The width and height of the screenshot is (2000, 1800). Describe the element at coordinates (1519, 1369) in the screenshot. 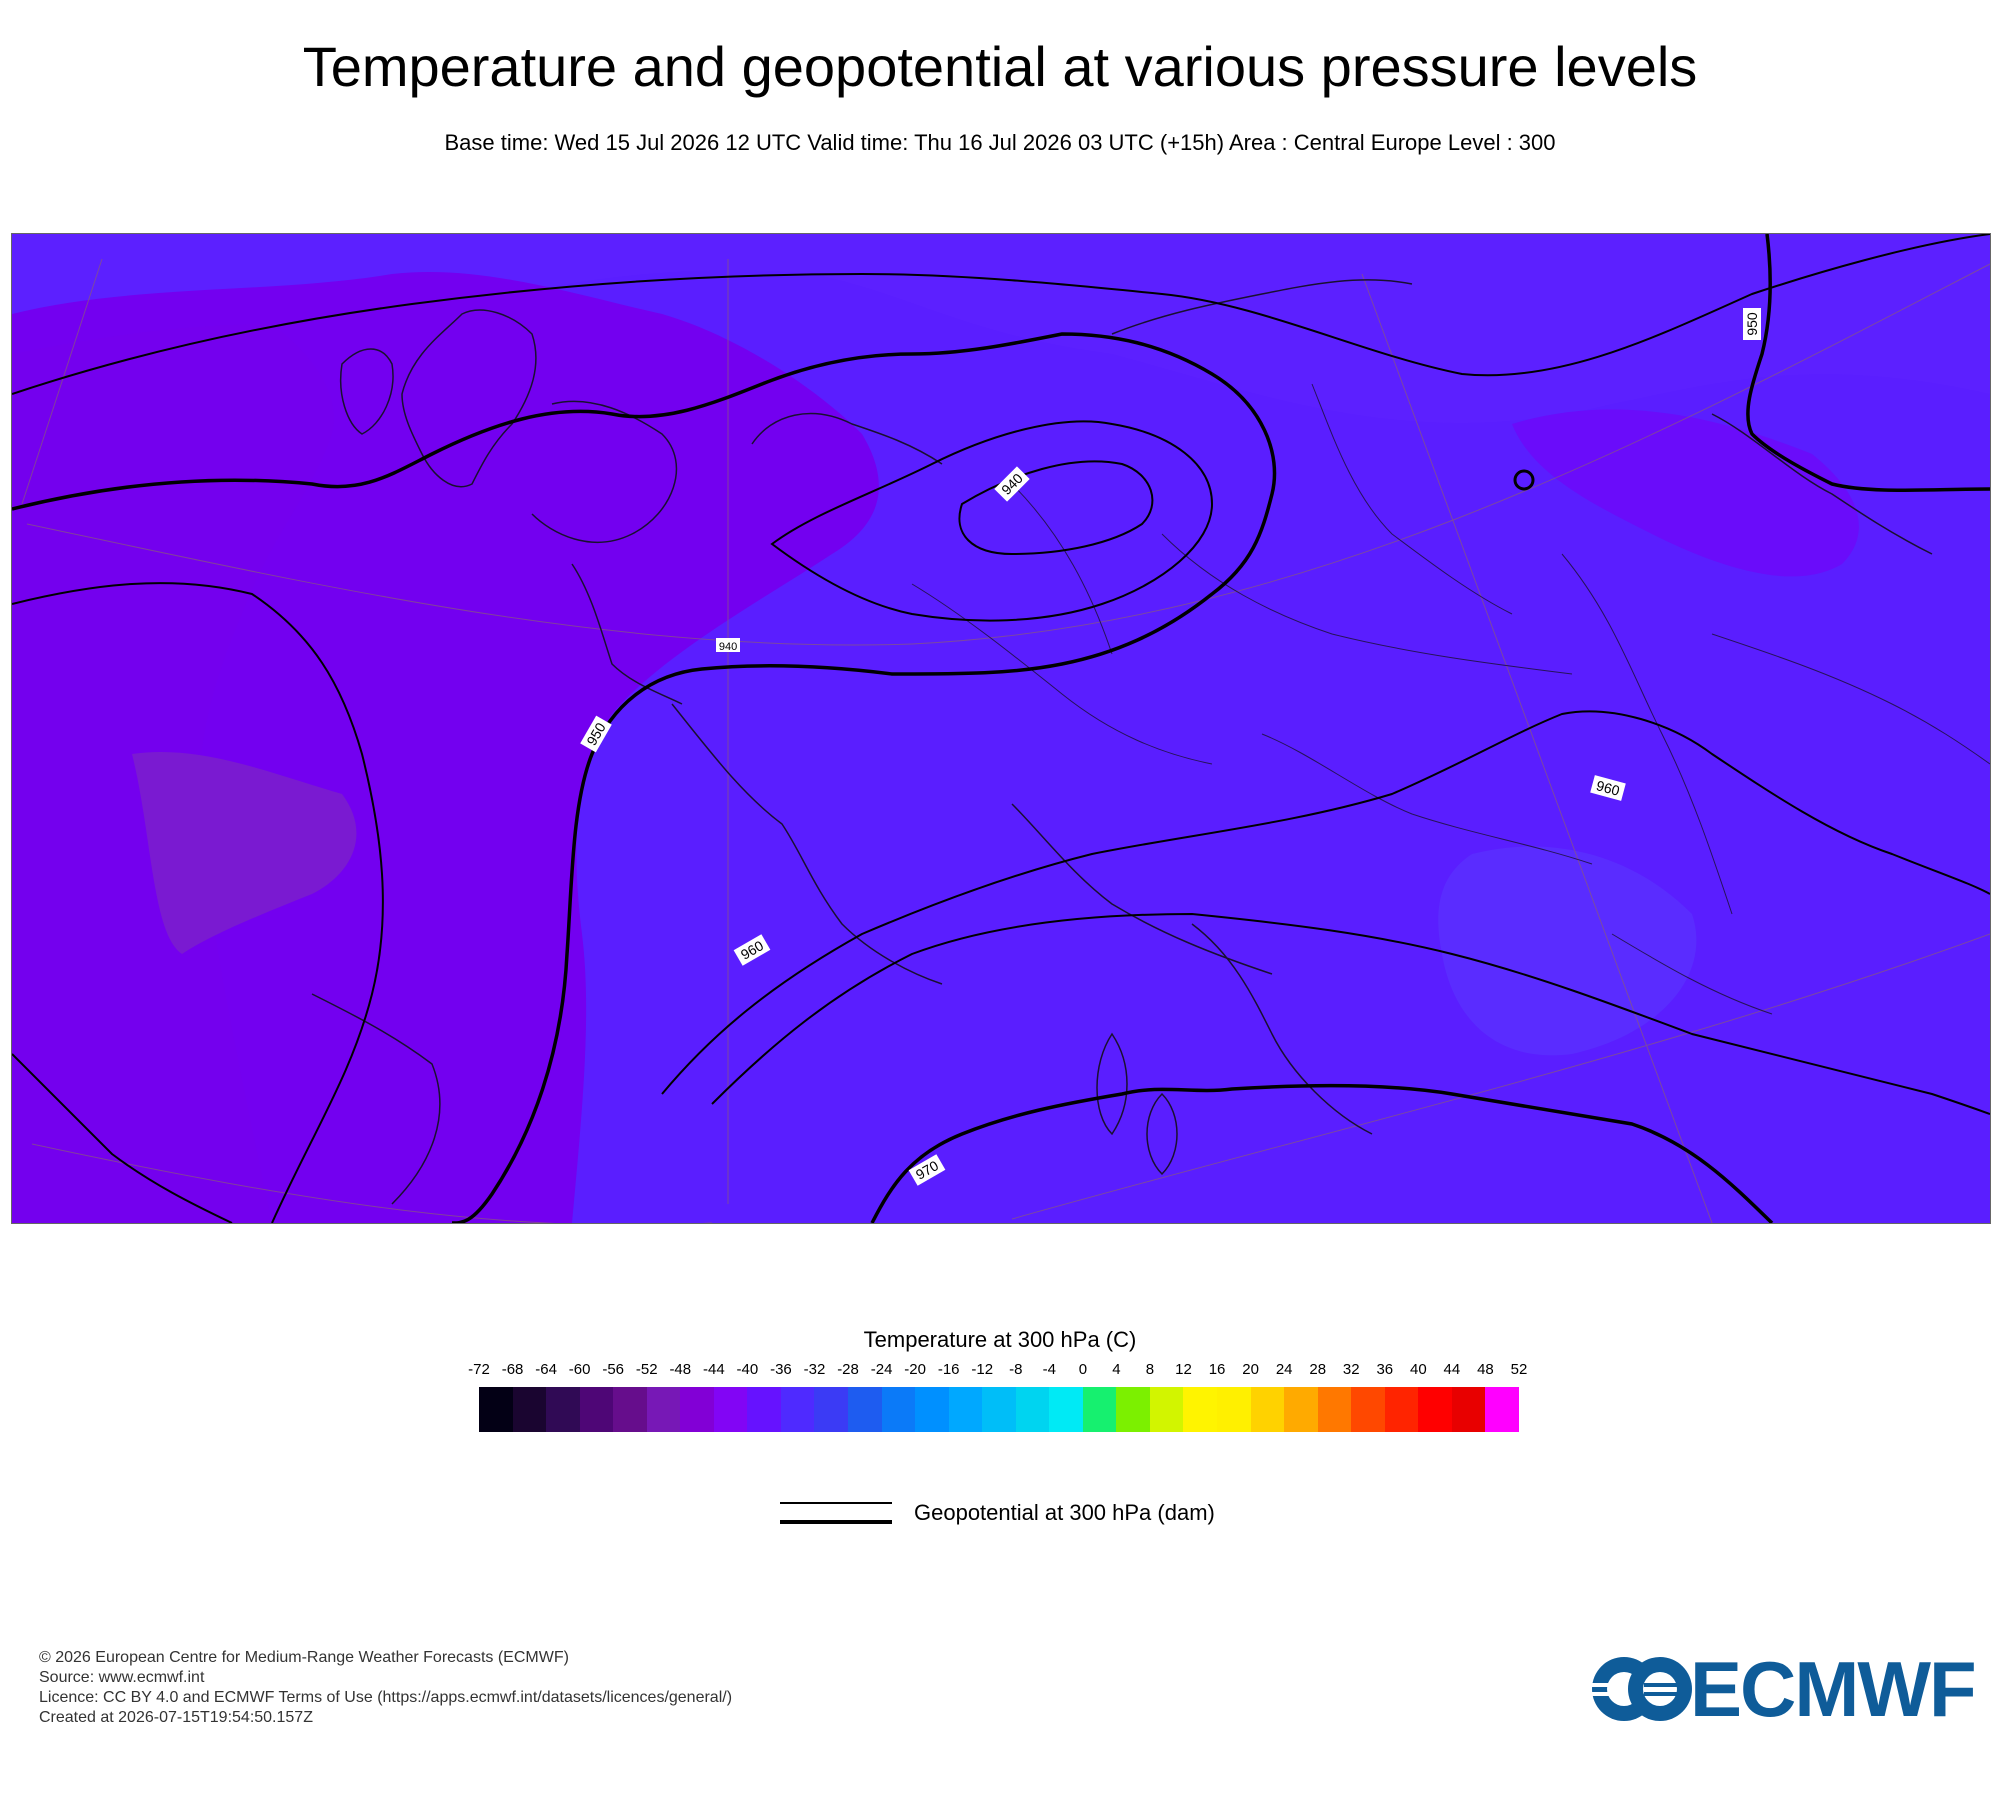

I see `colorbar-tick-label: 52` at that location.